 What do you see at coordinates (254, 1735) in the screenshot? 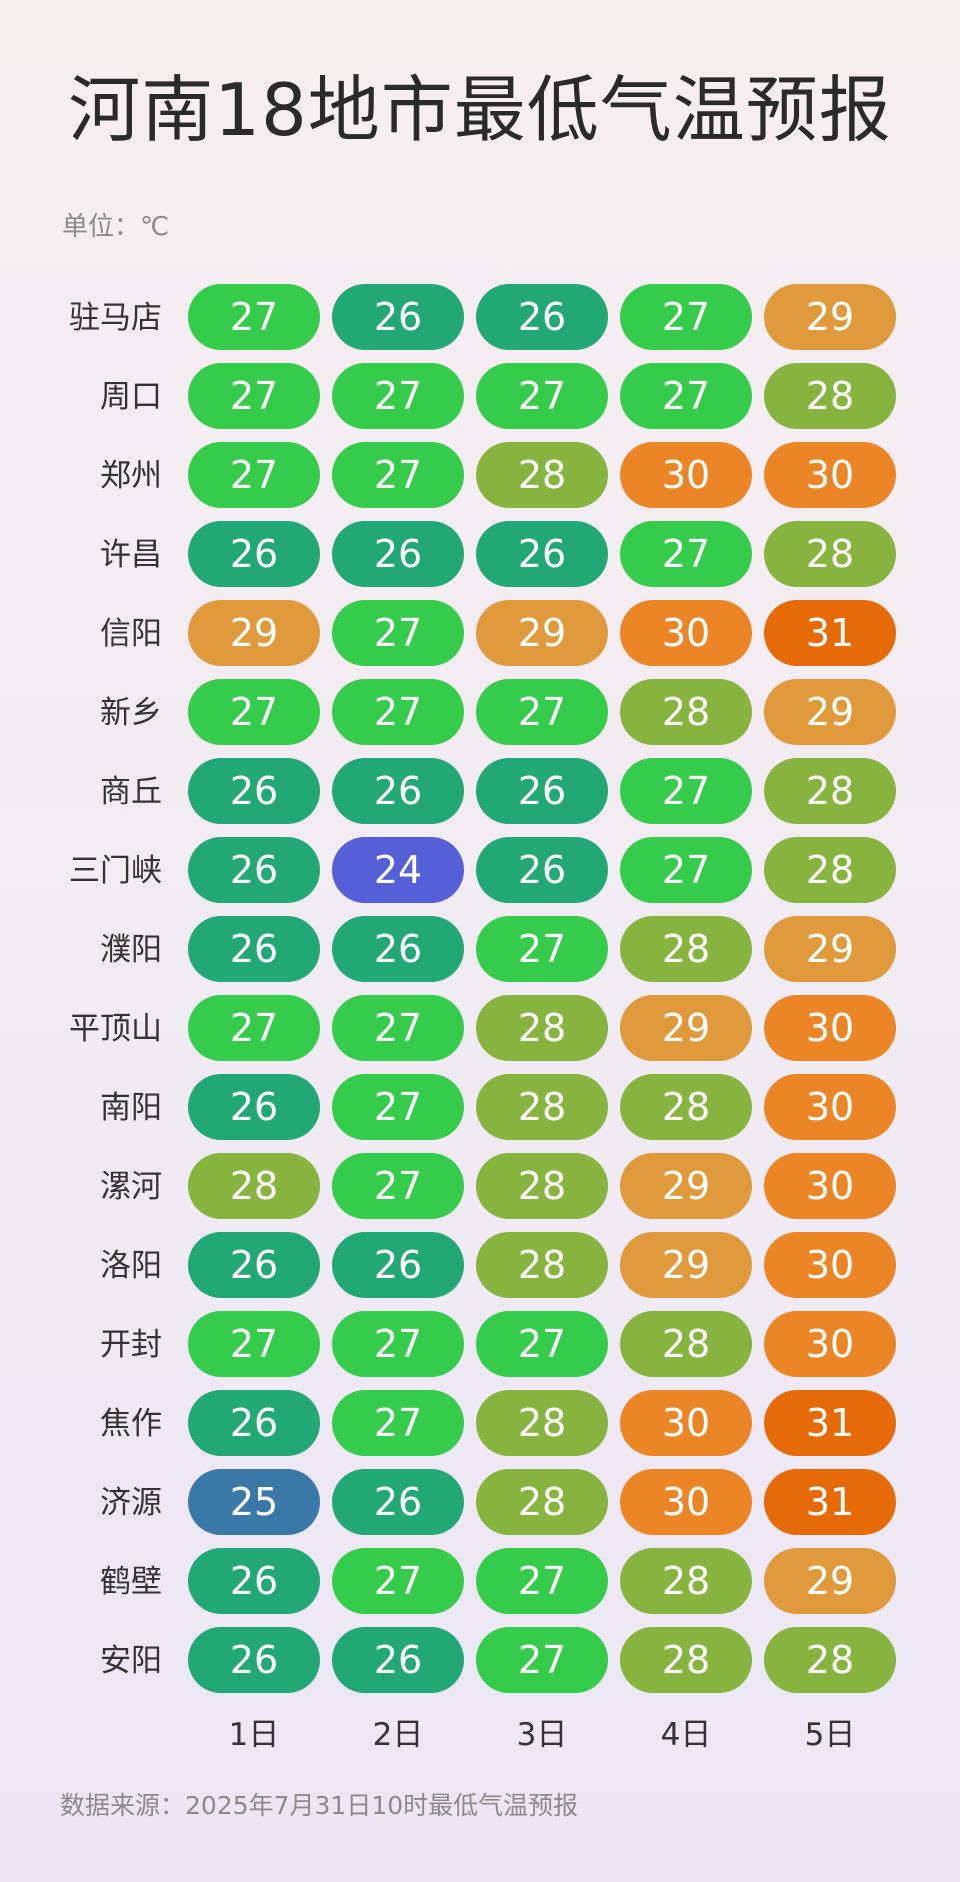
I see `column-label: 1日` at bounding box center [254, 1735].